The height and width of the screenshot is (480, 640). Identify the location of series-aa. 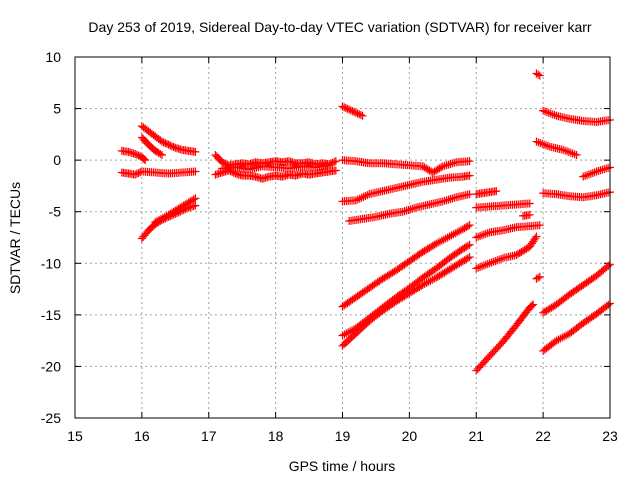
(576, 195).